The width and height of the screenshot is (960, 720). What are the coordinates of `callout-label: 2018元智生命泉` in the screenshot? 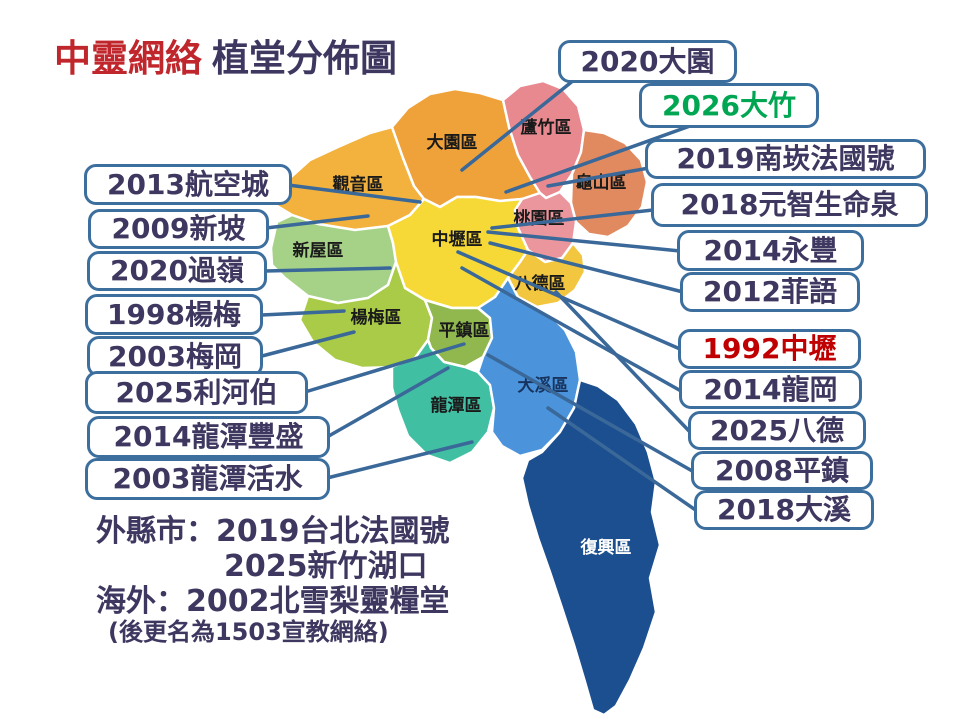 It's located at (789, 204).